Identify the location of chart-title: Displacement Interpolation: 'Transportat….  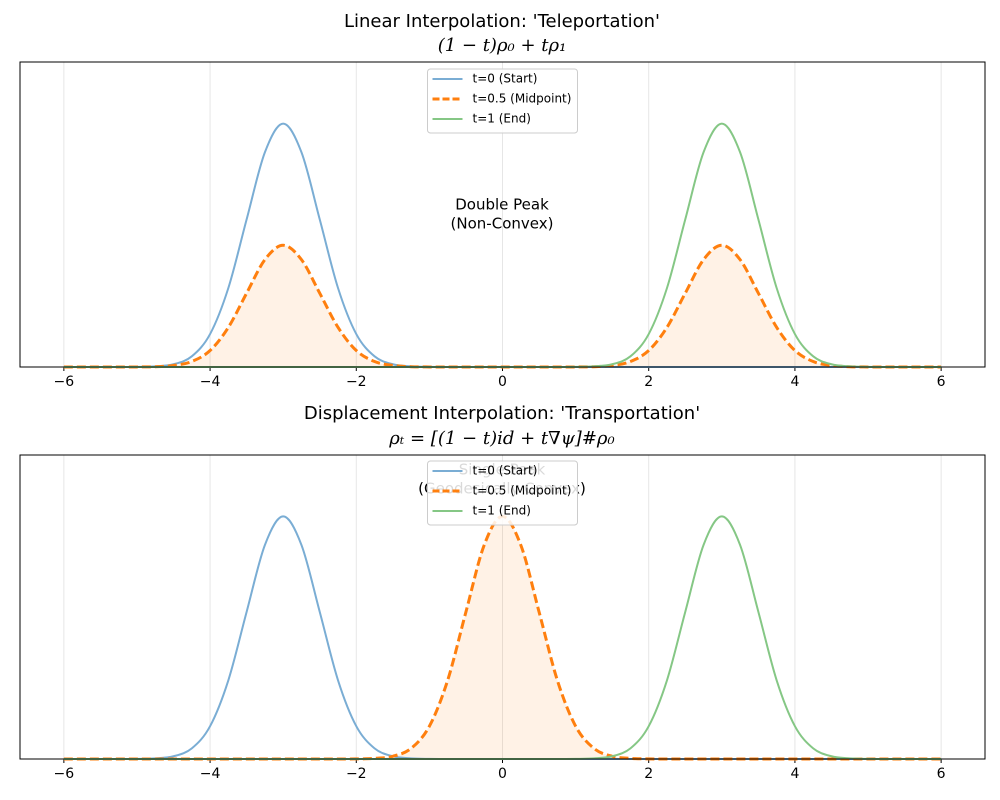
(502, 413).